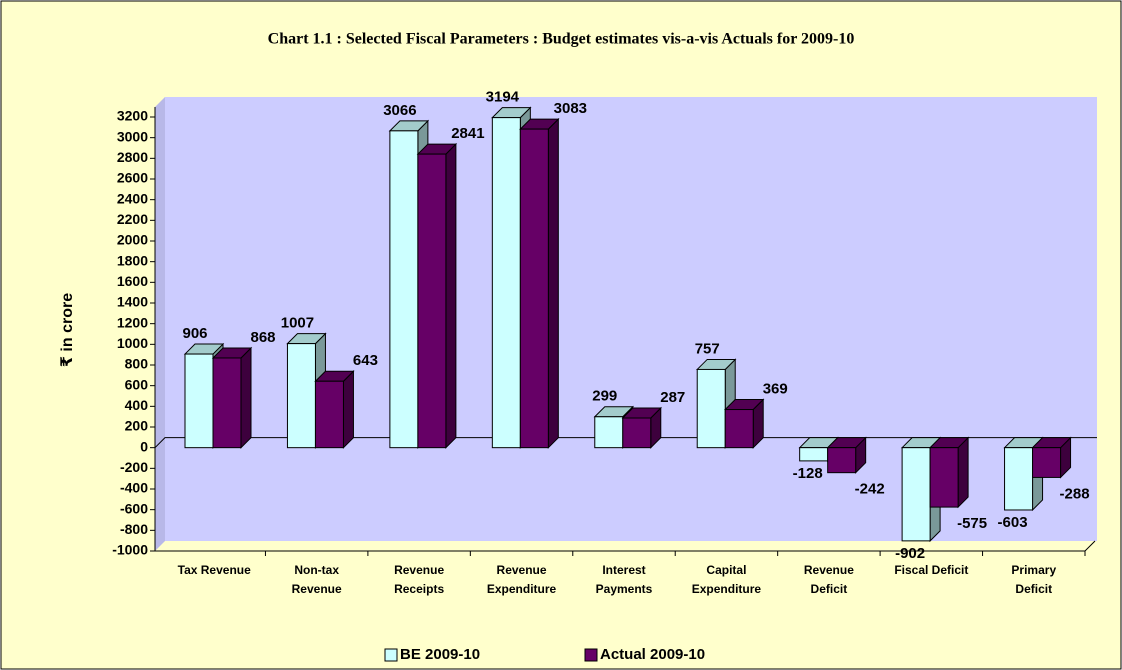 This screenshot has height=670, width=1122. What do you see at coordinates (652, 654) in the screenshot?
I see `legend-label: Actual 2009-10` at bounding box center [652, 654].